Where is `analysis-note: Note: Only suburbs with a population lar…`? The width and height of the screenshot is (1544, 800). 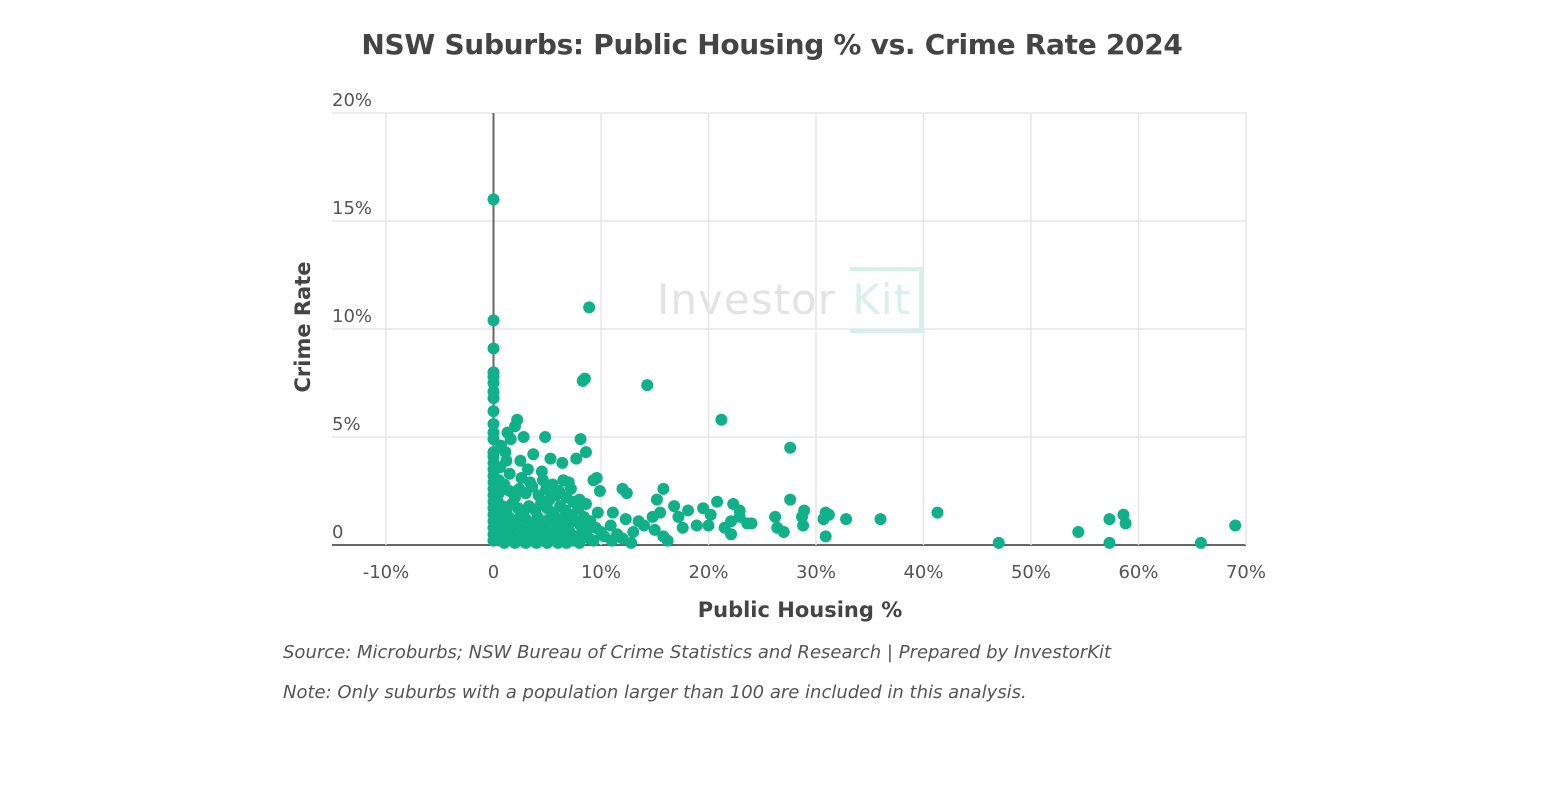
analysis-note: Note: Only suburbs with a population lar… is located at coordinates (655, 692).